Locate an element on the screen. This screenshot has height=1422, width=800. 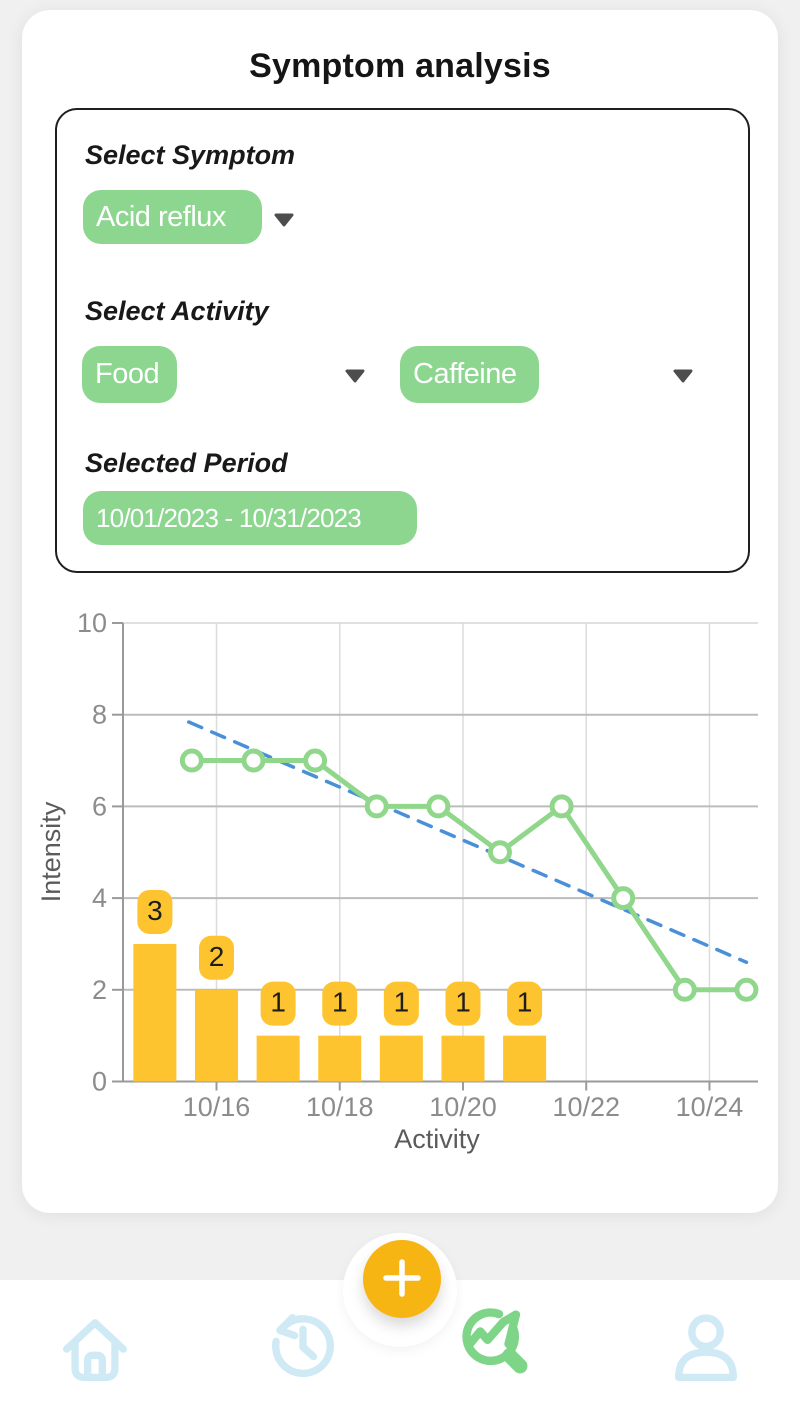
y-axis-title: Intensity is located at coordinates (51, 851).